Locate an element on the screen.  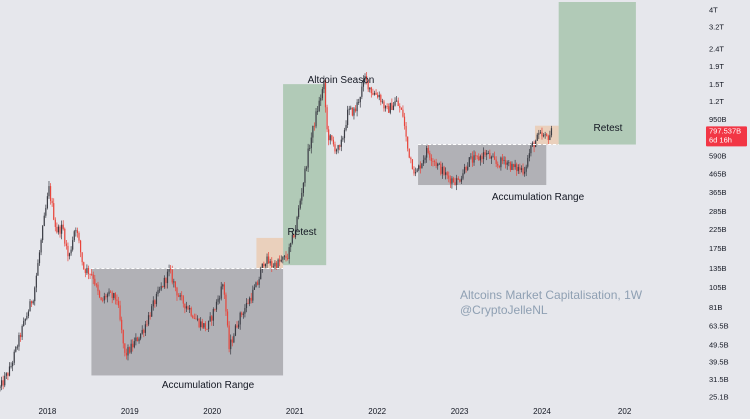
y-tick-label: 31.5B is located at coordinates (719, 379).